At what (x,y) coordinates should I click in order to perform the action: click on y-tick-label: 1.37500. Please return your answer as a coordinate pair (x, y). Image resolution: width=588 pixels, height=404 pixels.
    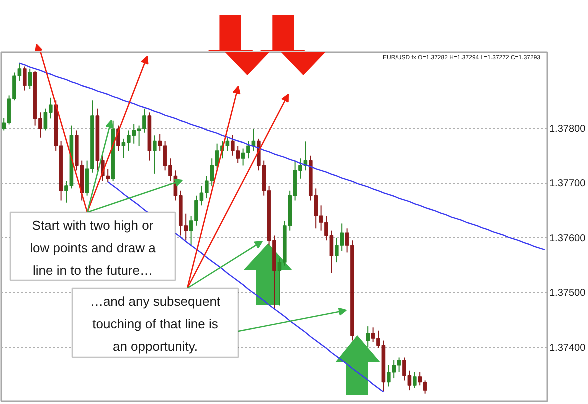
    Looking at the image, I should click on (568, 294).